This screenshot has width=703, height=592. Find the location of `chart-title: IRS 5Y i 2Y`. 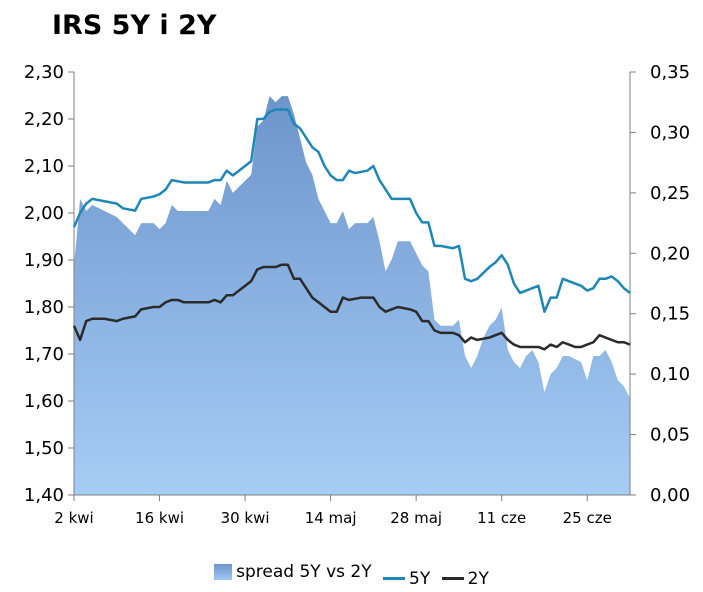

chart-title: IRS 5Y i 2Y is located at coordinates (134, 25).